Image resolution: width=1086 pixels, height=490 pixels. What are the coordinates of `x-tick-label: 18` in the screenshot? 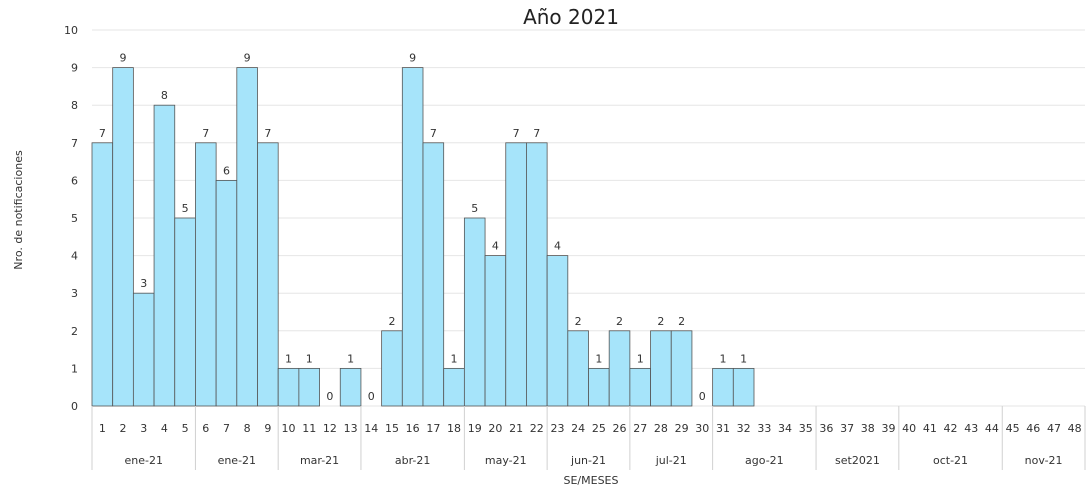 It's located at (454, 428).